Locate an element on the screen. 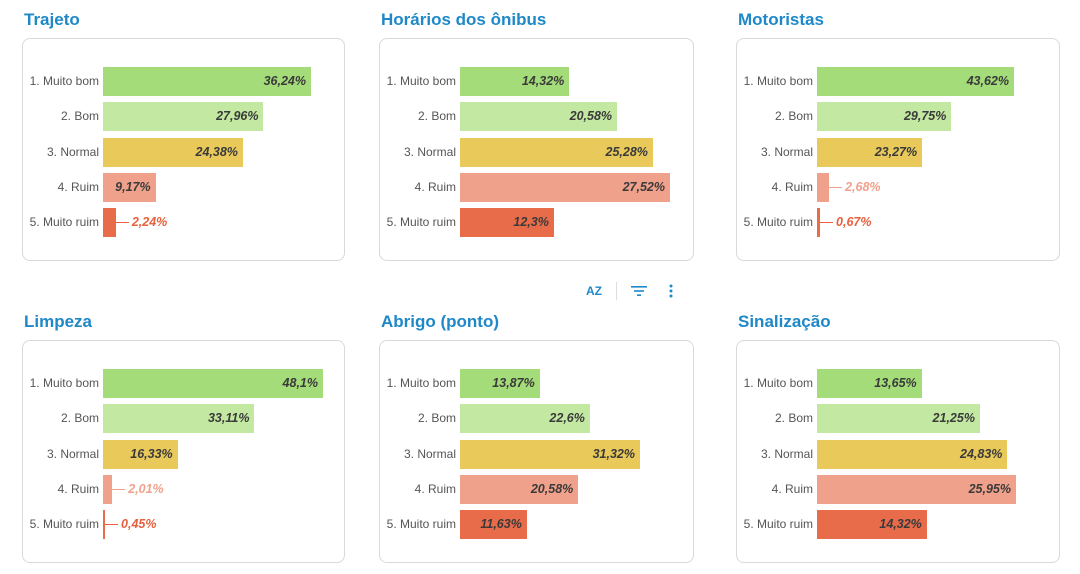 The image size is (1080, 574). bar-row: 3. Normal 25,28% is located at coordinates (536, 152).